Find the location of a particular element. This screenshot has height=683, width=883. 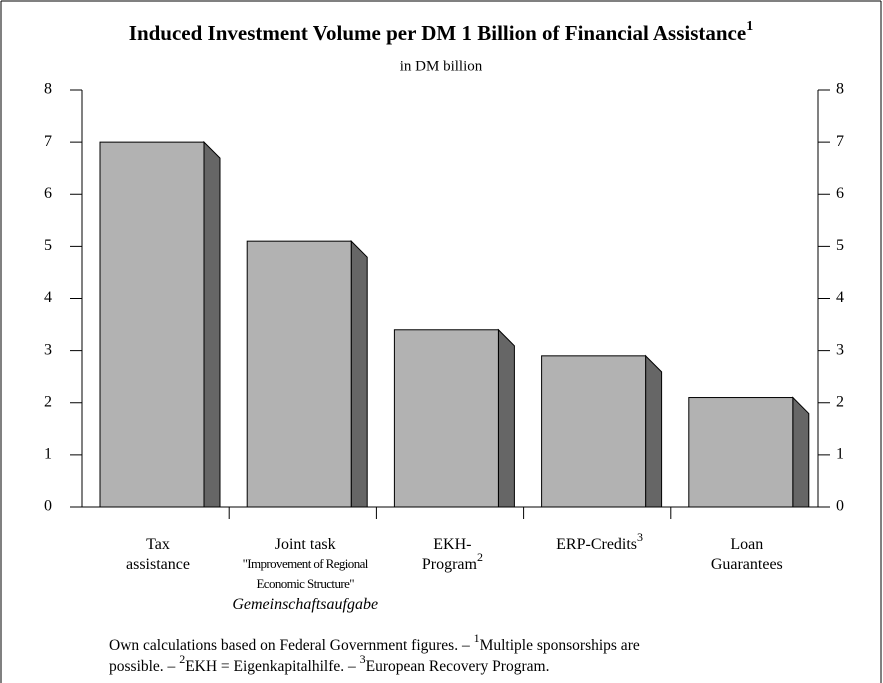

x-tick-label: Economic Structure" is located at coordinates (305, 583).